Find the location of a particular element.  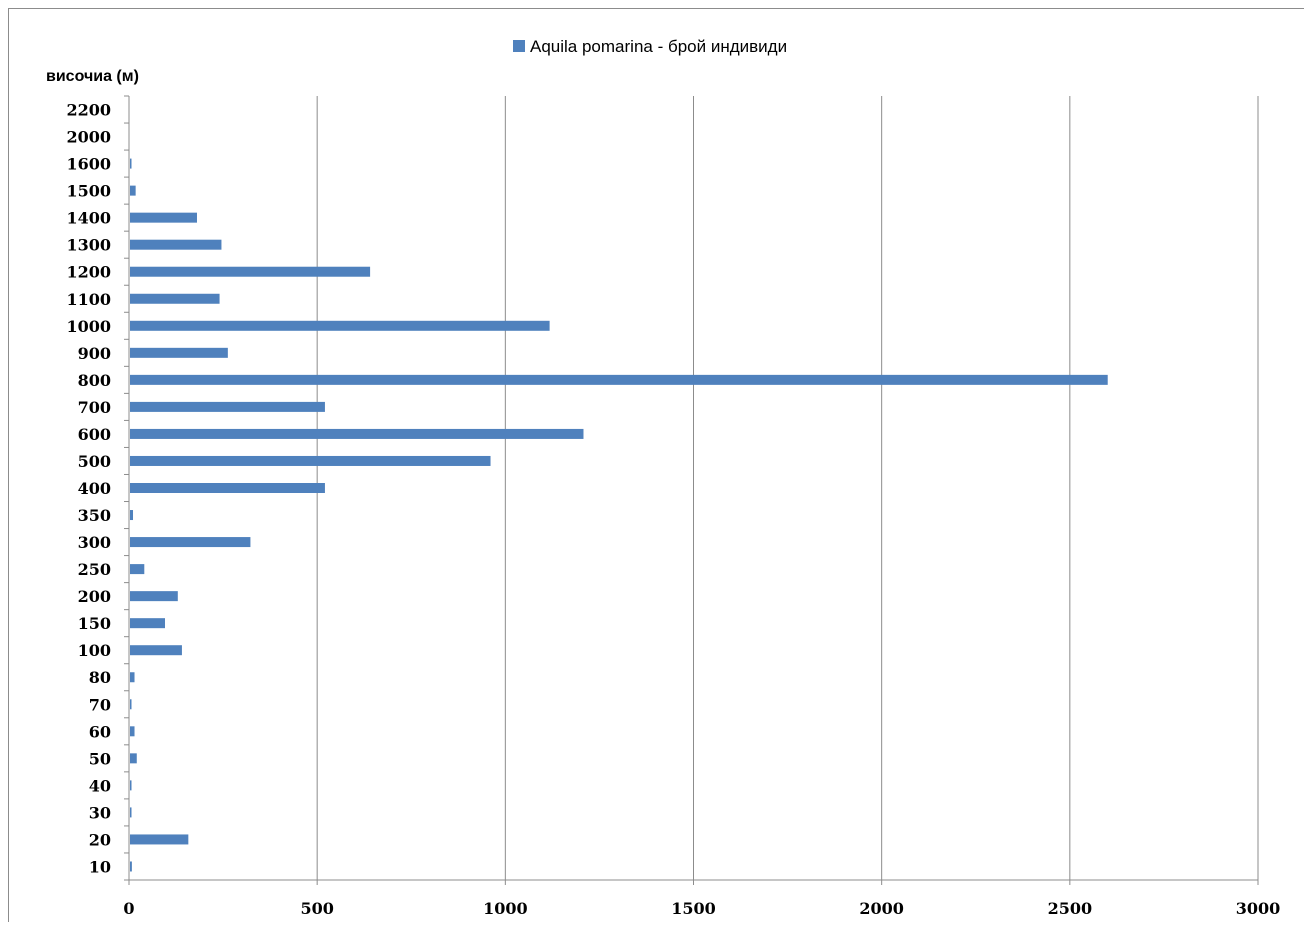

y-tick-label: 350 is located at coordinates (94, 515).